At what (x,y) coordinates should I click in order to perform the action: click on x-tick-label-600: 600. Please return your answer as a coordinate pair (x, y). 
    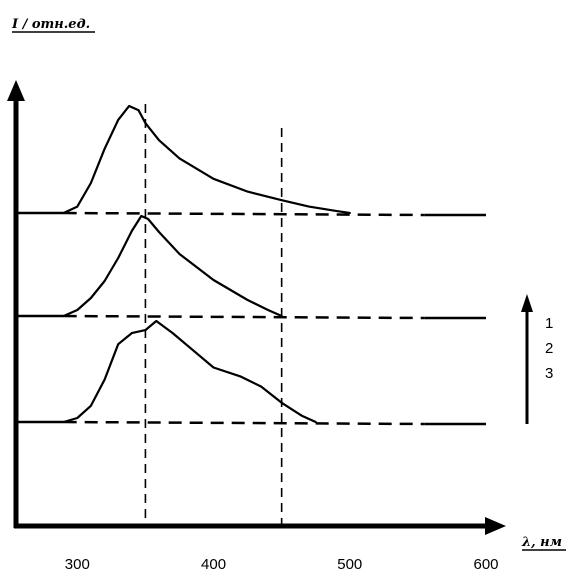
    Looking at the image, I should click on (485, 564).